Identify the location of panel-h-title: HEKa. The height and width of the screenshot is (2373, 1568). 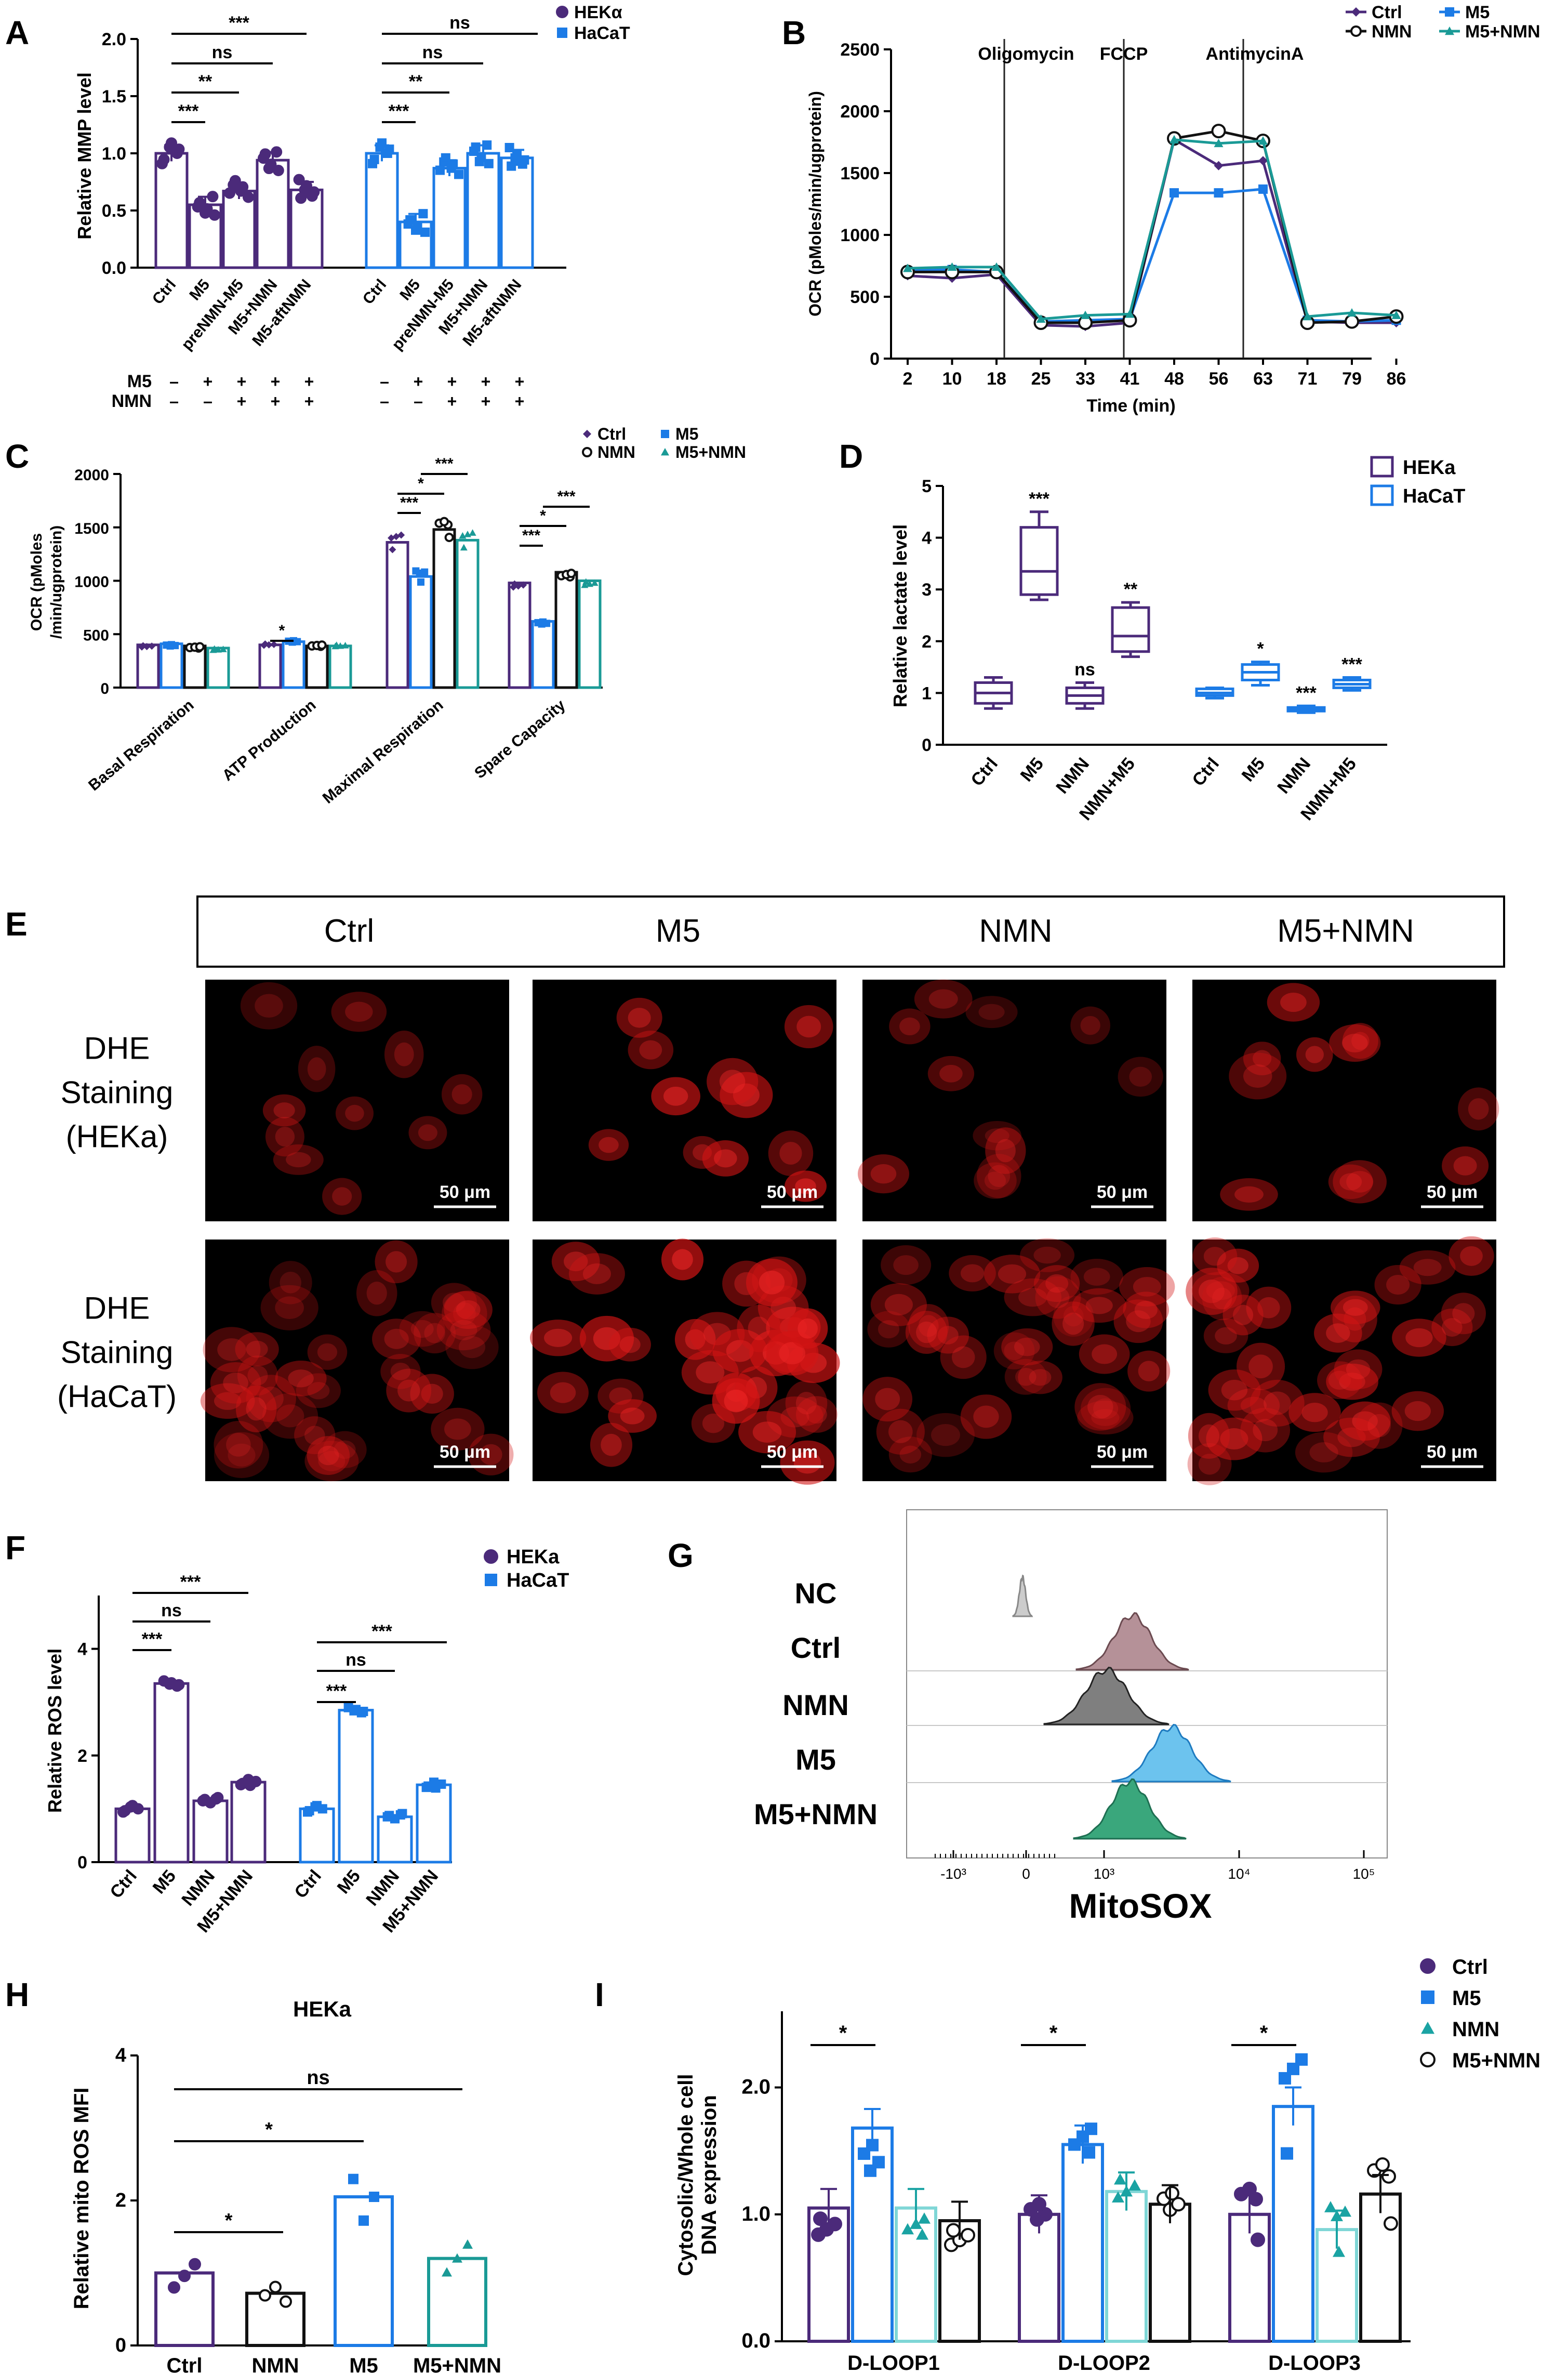
(322, 2009).